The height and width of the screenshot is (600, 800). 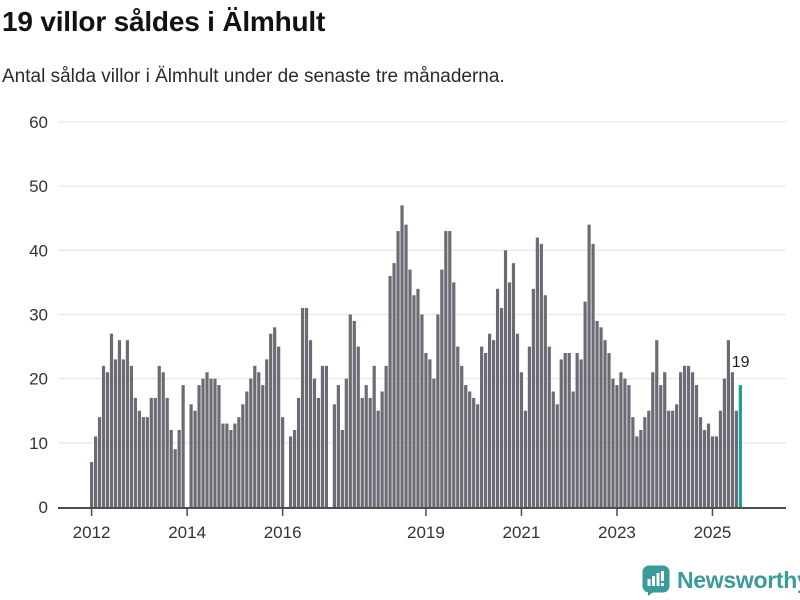 What do you see at coordinates (740, 446) in the screenshot?
I see `highlighted-bar` at bounding box center [740, 446].